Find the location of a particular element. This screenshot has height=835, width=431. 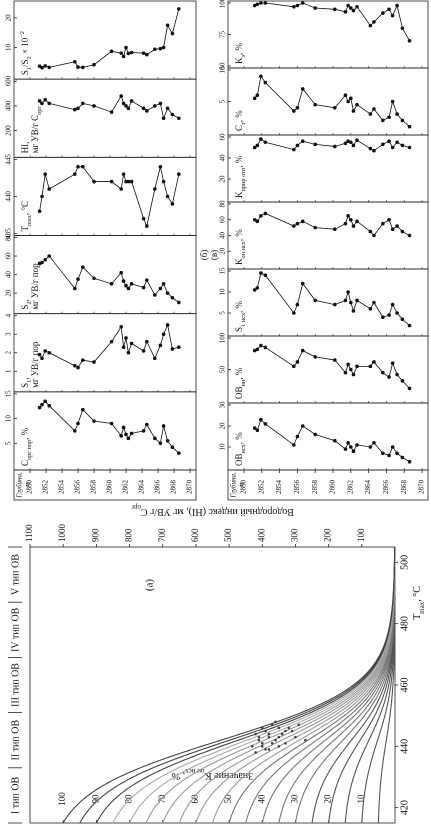

track-label-part: нн is located at coordinates (243, 382).